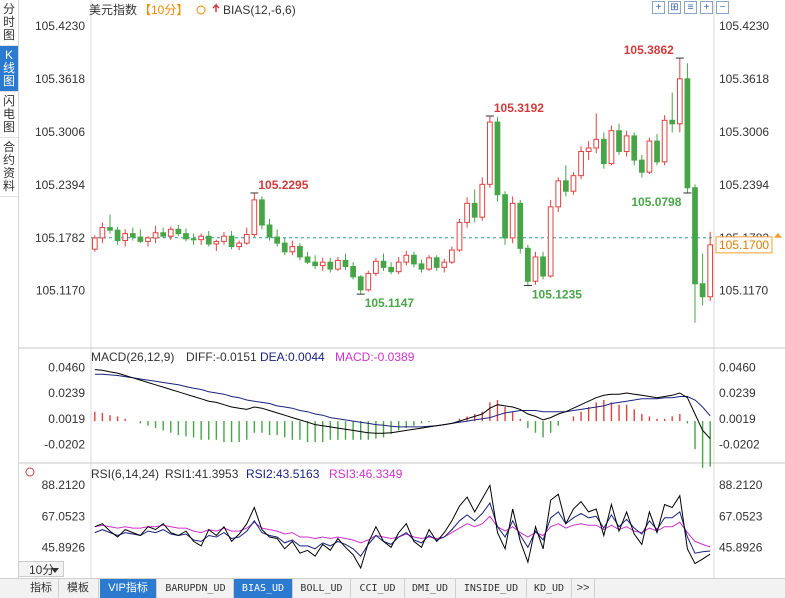 This screenshot has height=598, width=785. Describe the element at coordinates (60, 26) in the screenshot. I see `price-y-tick-left: 105.4230` at that location.